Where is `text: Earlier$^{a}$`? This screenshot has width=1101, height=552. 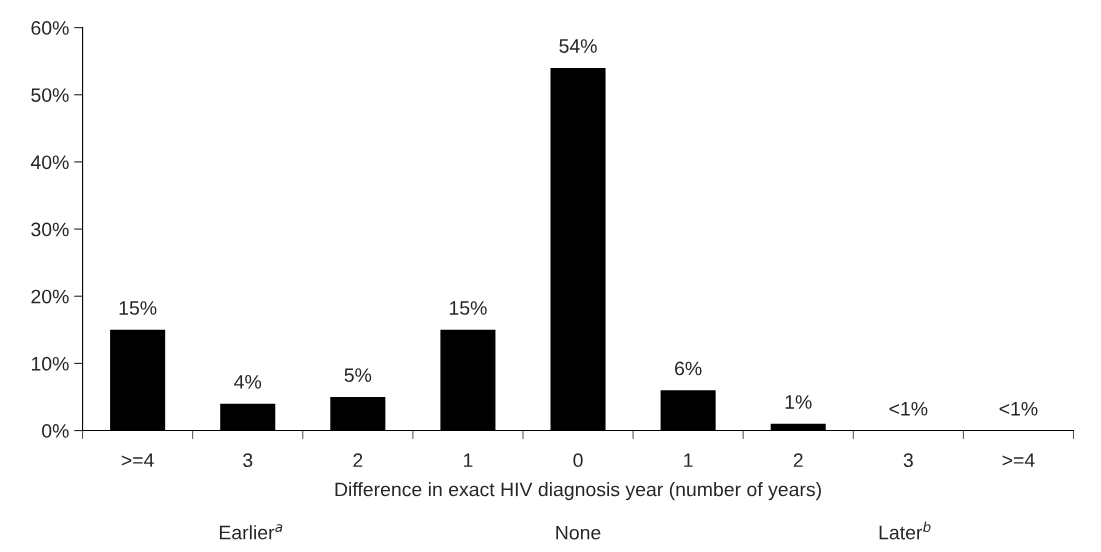 text: Earlier$^{a}$ is located at coordinates (251, 532).